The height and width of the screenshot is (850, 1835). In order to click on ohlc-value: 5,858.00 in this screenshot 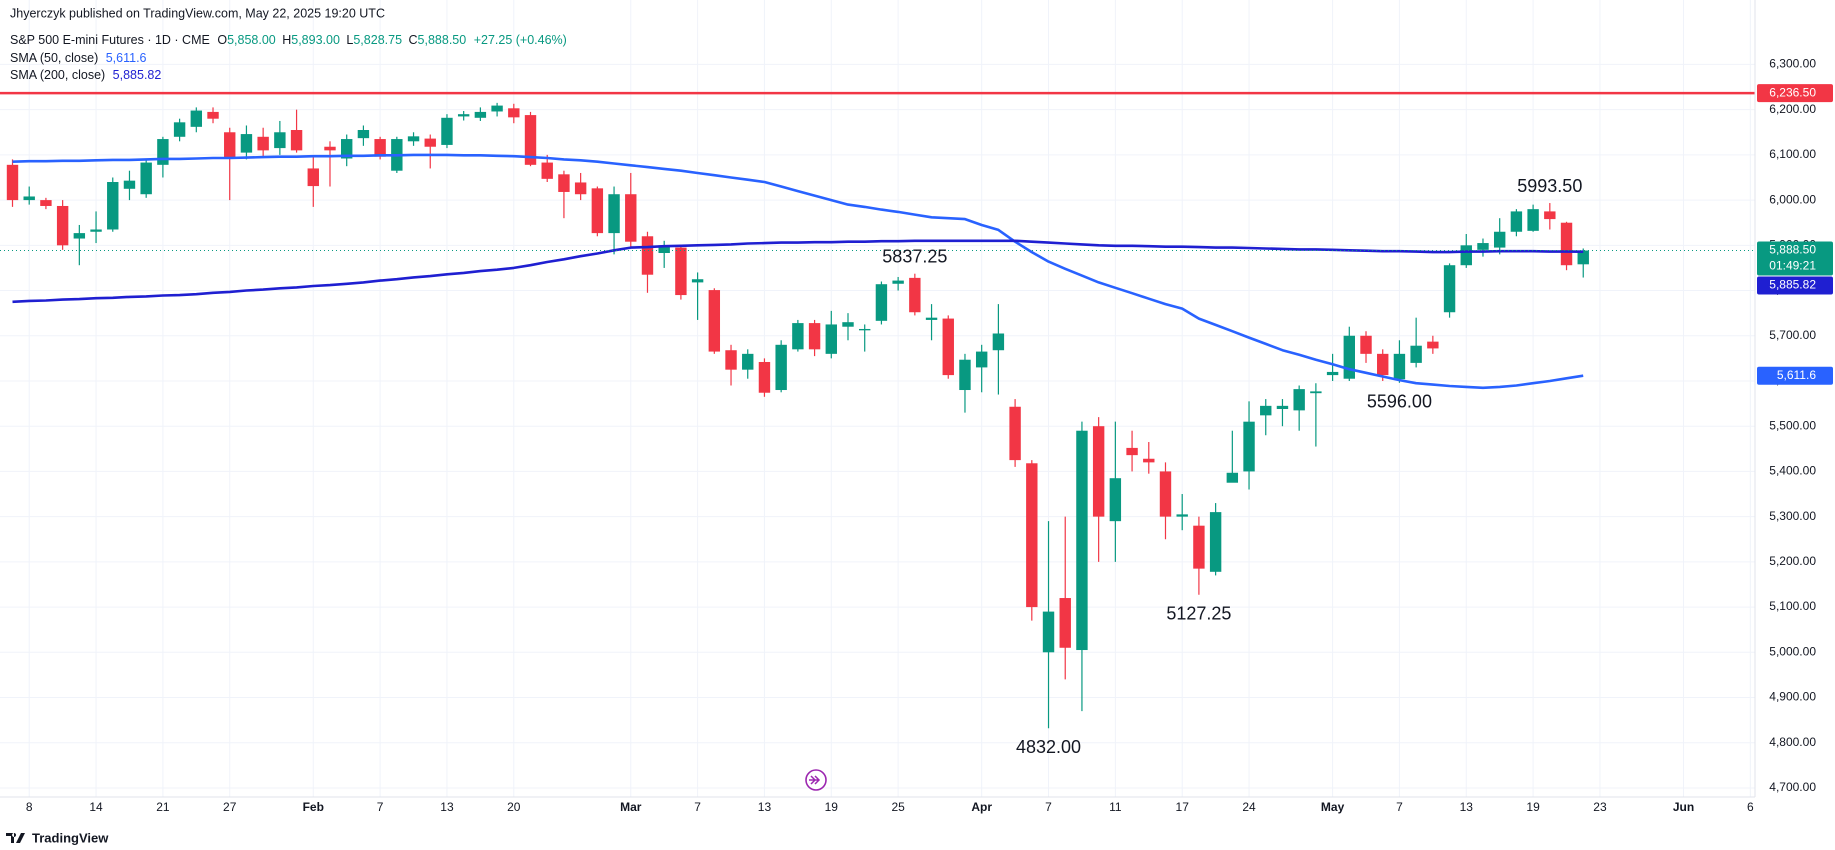, I will do `click(251, 40)`.